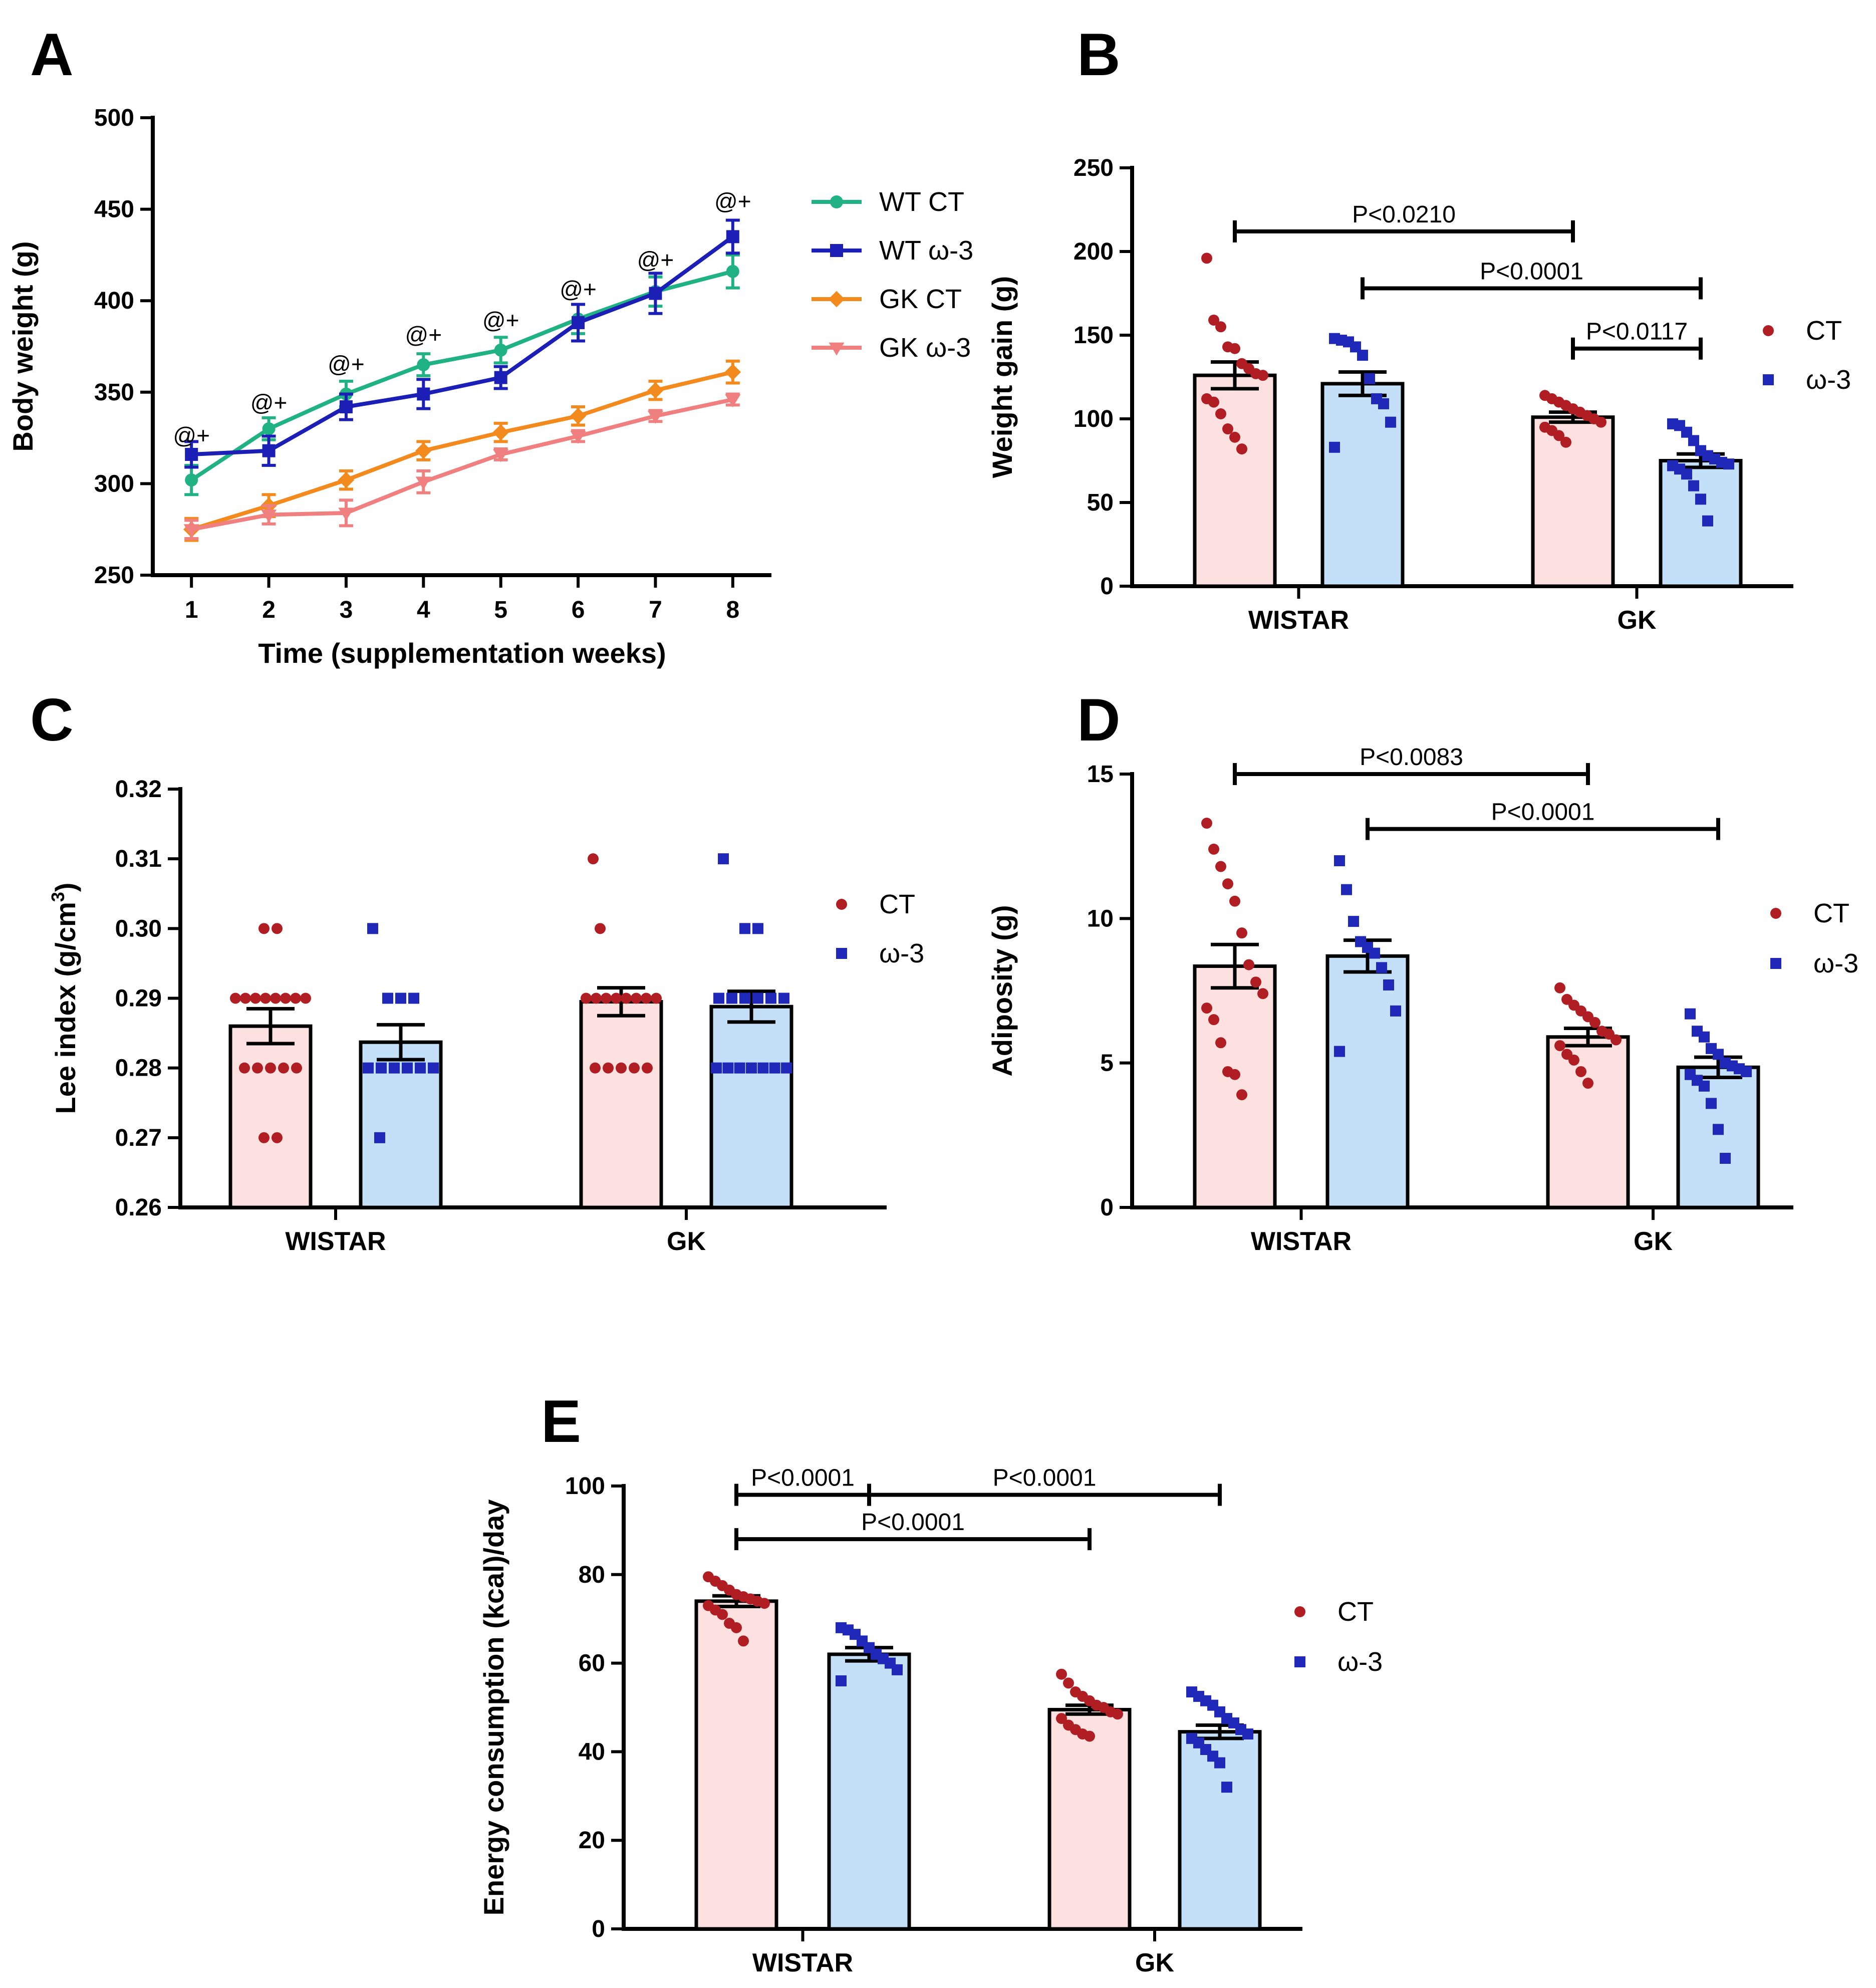 The width and height of the screenshot is (1876, 1988). What do you see at coordinates (892, 250) in the screenshot?
I see `legend-entry: WT ω-3` at bounding box center [892, 250].